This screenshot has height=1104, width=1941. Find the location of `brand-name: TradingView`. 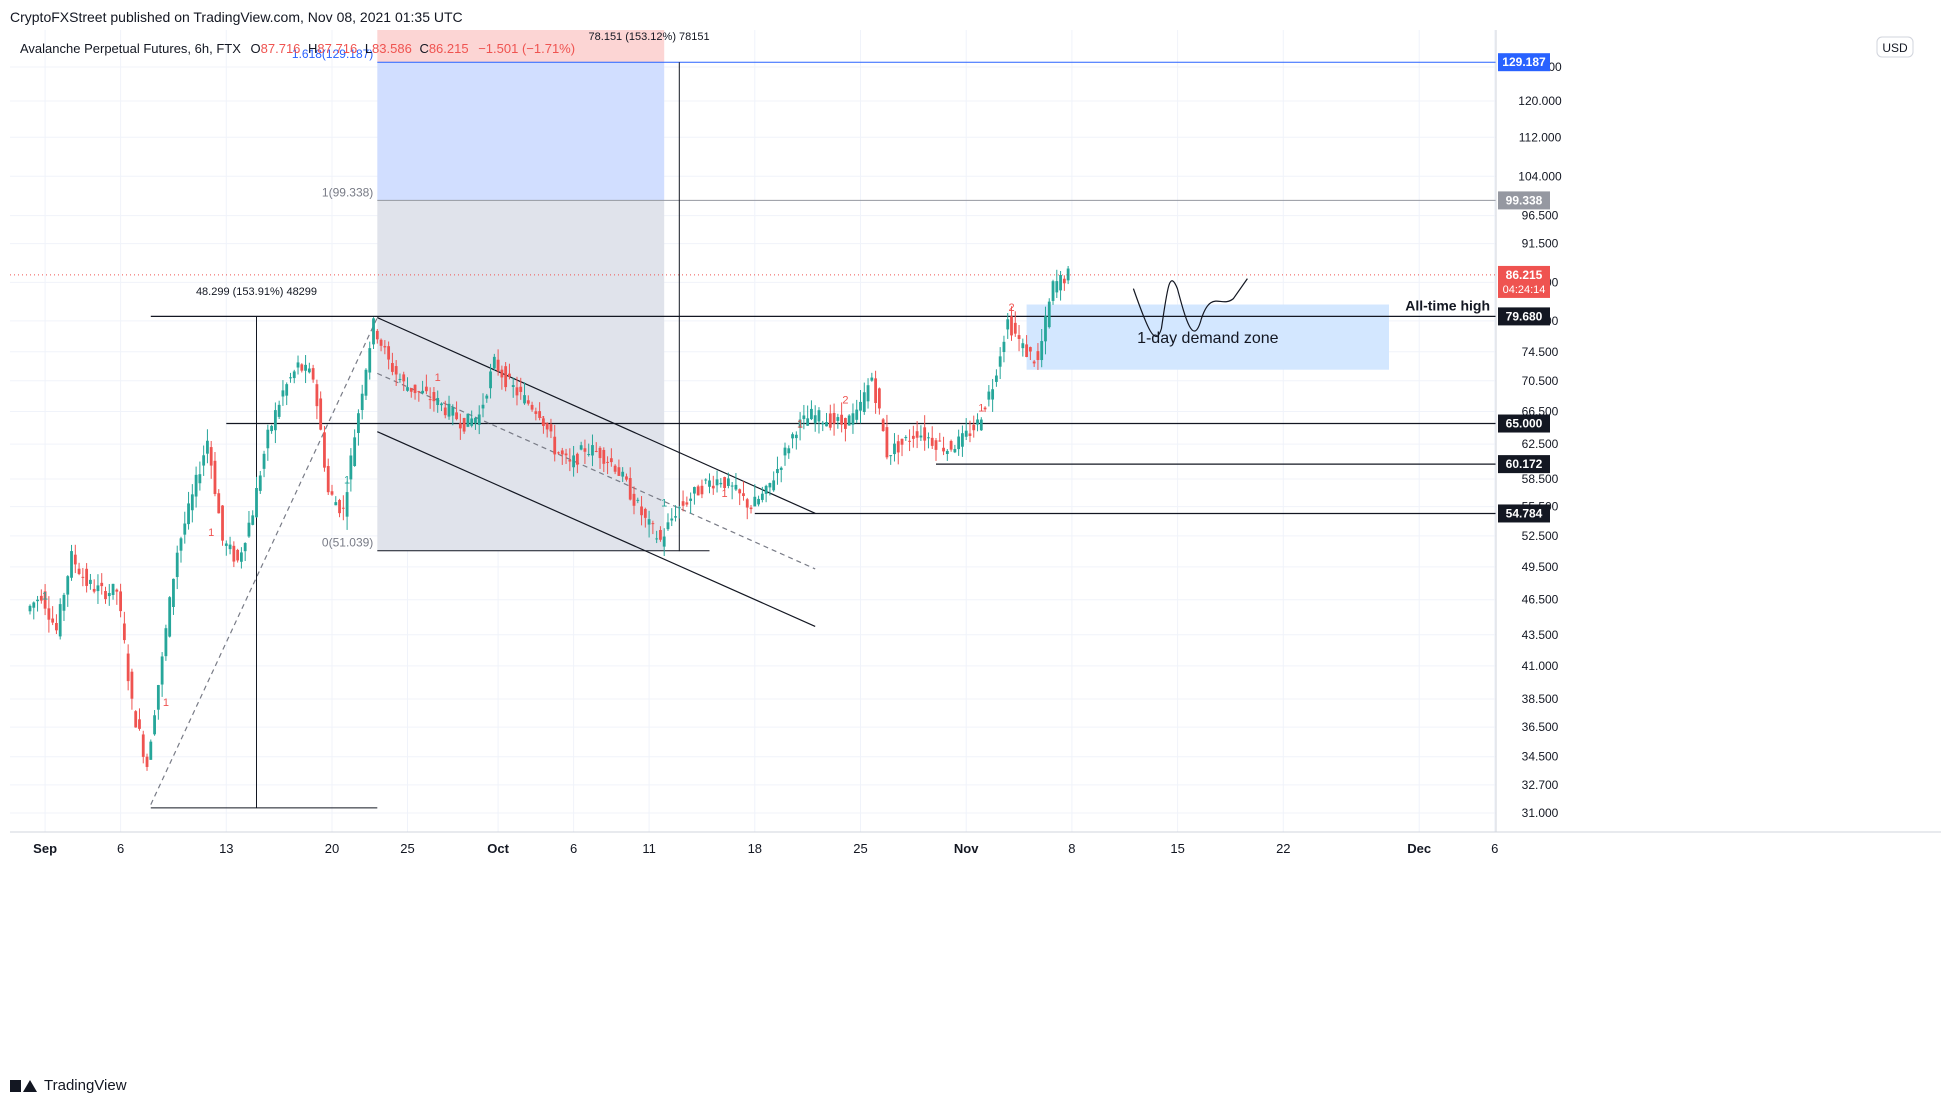

brand-name: TradingView is located at coordinates (85, 1085).